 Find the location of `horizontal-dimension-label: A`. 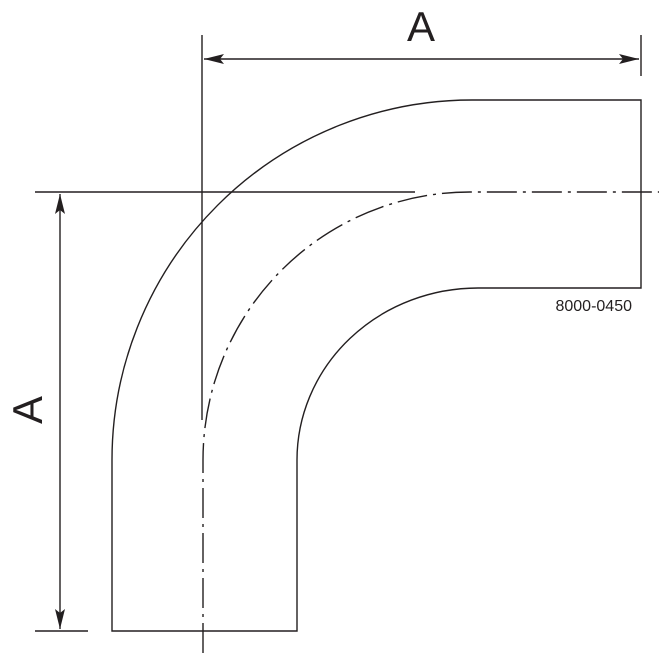

horizontal-dimension-label: A is located at coordinates (421, 26).